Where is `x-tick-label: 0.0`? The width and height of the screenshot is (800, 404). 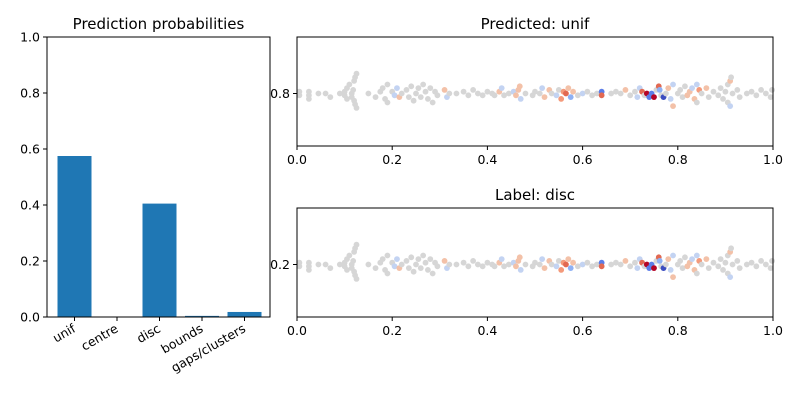
x-tick-label: 0.0 is located at coordinates (297, 159).